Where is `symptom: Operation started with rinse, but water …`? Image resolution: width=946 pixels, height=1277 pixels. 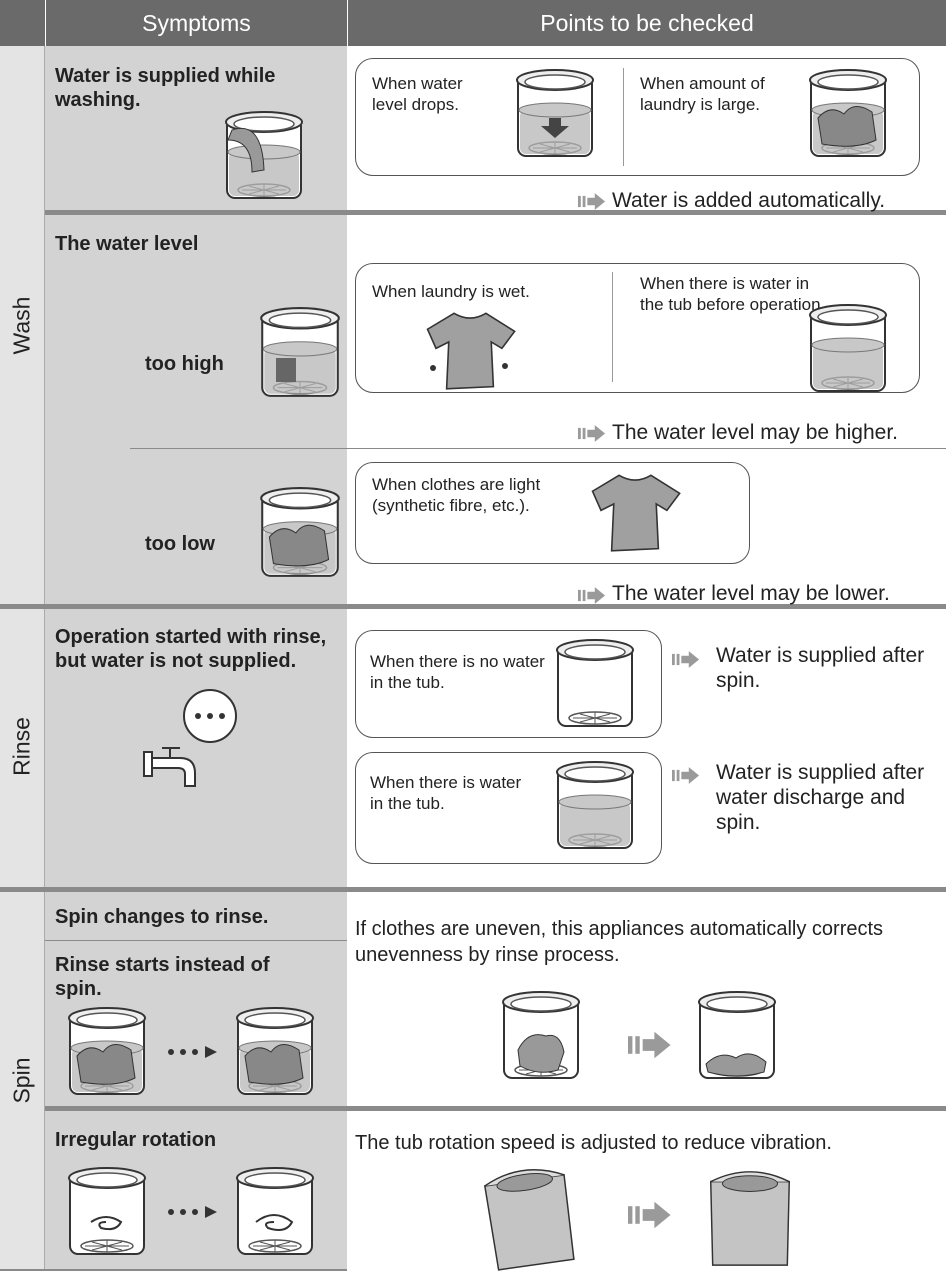 symptom: Operation started with rinse, but water … is located at coordinates (191, 649).